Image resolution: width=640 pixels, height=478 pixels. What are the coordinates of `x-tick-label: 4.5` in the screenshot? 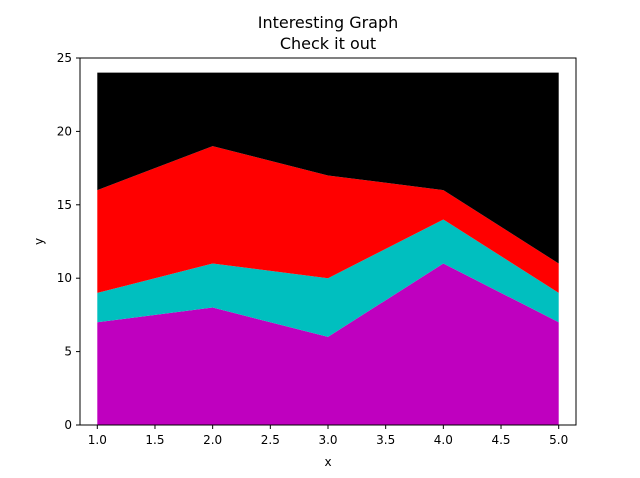 It's located at (500, 440).